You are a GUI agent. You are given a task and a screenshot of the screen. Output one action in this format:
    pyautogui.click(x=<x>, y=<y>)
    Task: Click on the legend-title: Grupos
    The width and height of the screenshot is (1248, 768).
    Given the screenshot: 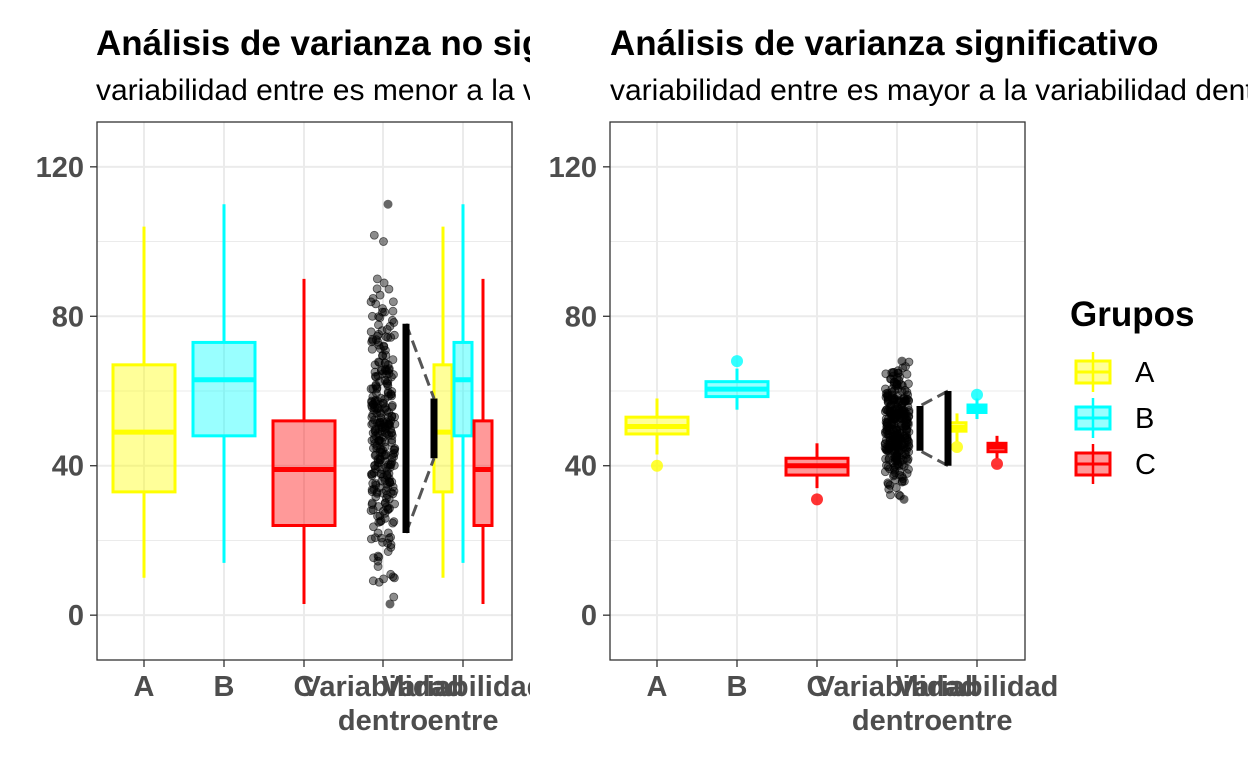 What is the action you would take?
    pyautogui.click(x=1132, y=314)
    